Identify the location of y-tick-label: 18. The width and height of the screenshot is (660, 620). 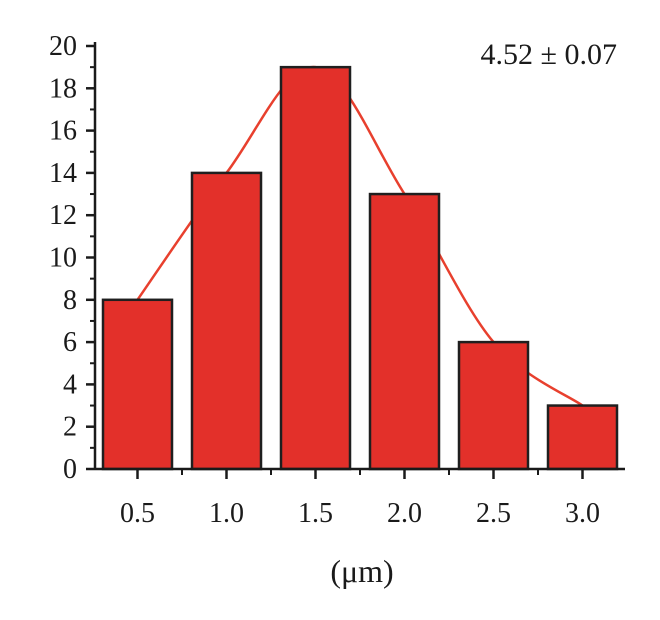
(63, 88).